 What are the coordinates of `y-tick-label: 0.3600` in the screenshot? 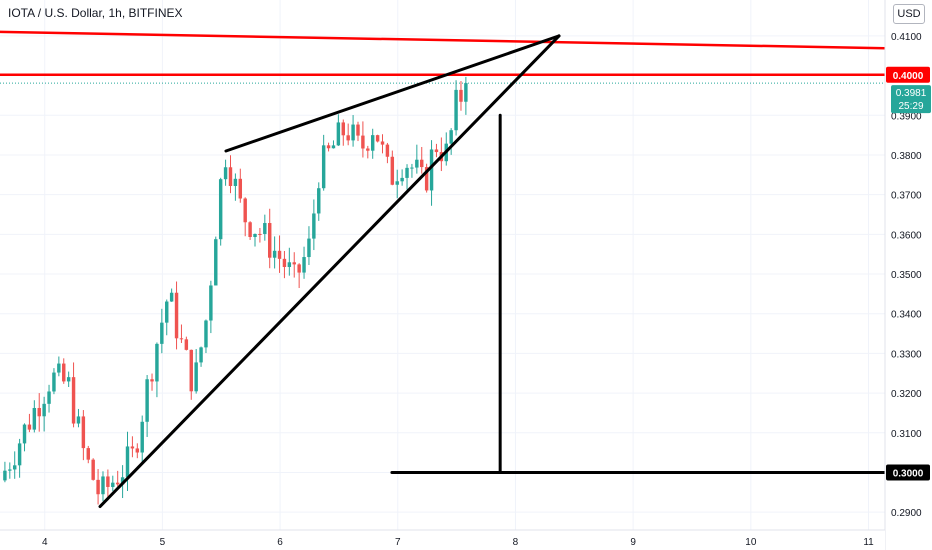 It's located at (906, 235).